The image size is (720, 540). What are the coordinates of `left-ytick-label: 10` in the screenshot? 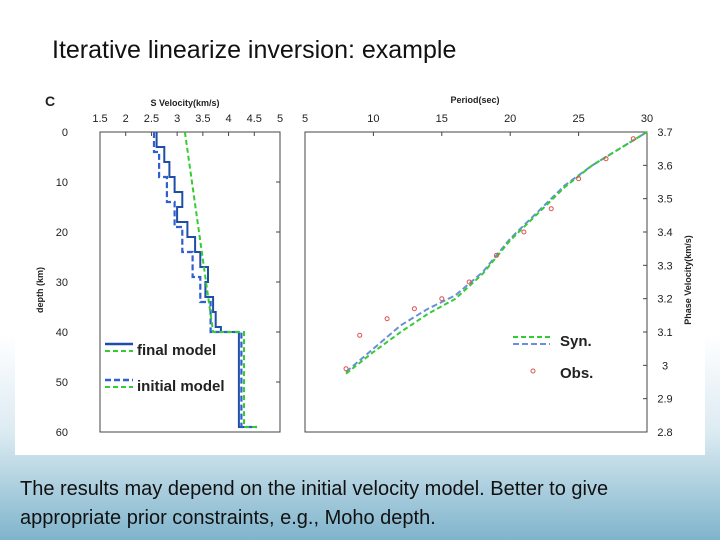 It's located at (62, 183).